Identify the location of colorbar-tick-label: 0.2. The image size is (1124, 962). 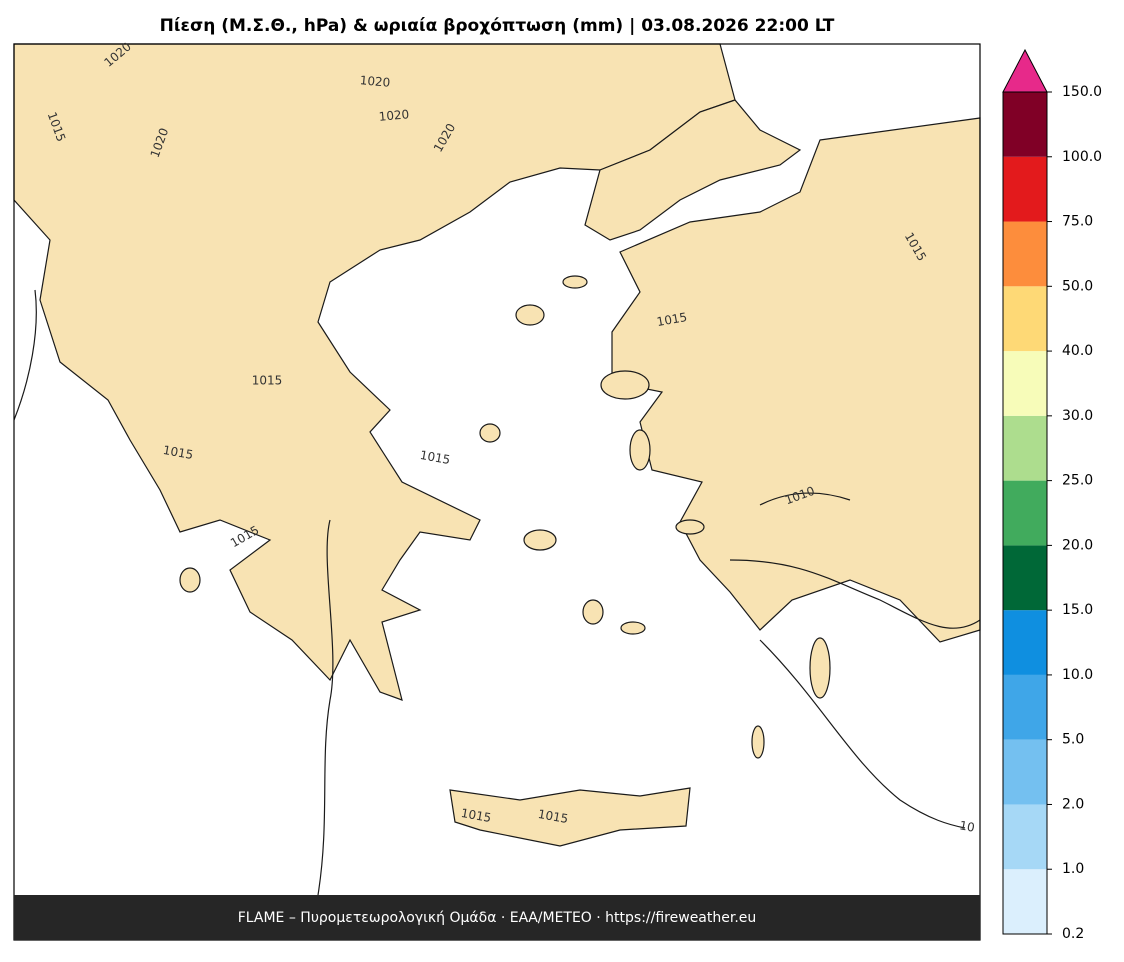
(1073, 934).